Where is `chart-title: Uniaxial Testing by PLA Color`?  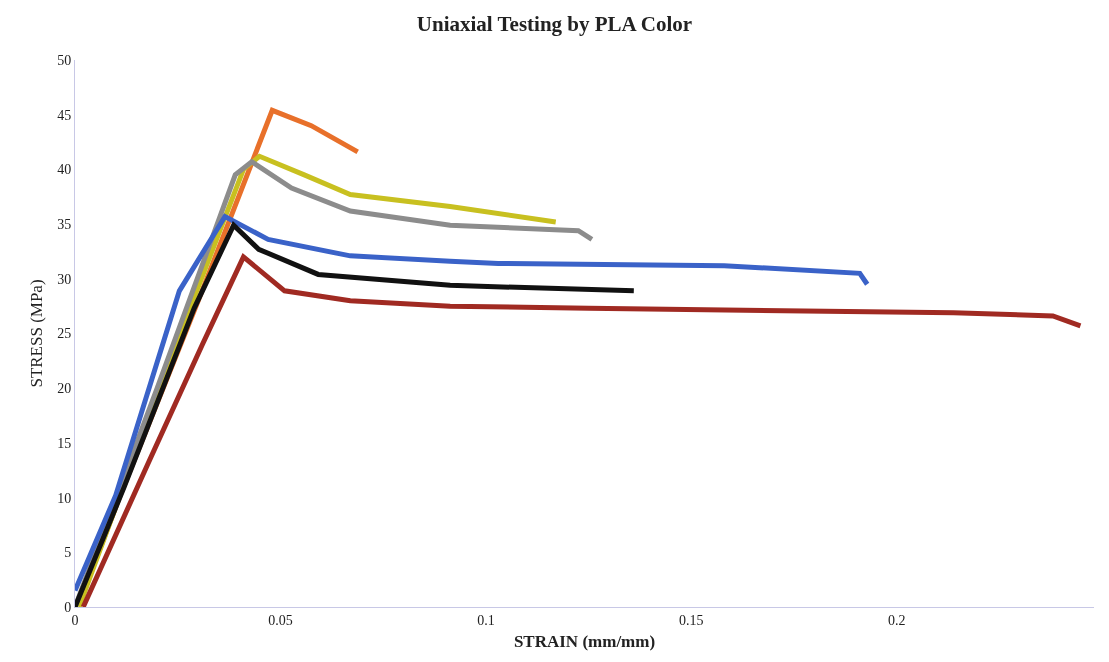 chart-title: Uniaxial Testing by PLA Color is located at coordinates (554, 24).